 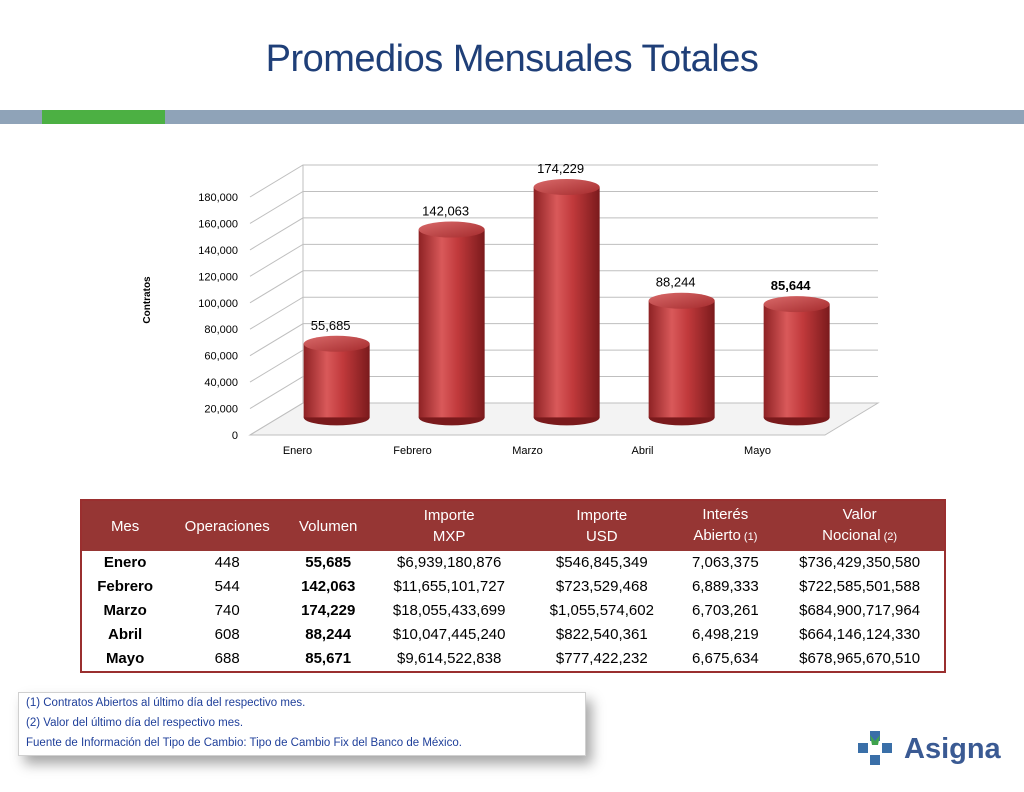 I want to click on table-cell: 688, so click(x=227, y=658).